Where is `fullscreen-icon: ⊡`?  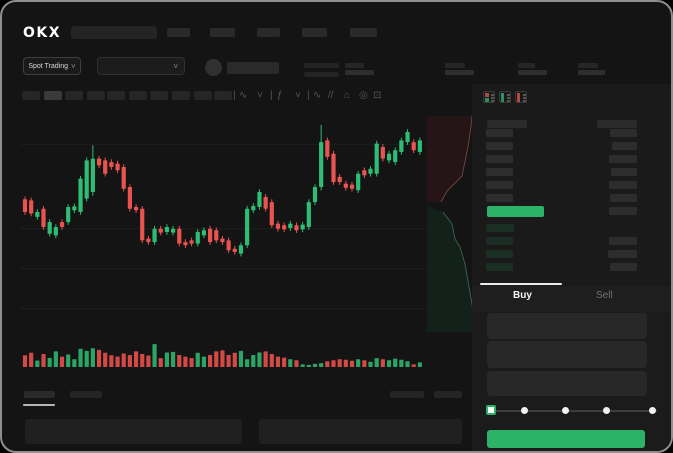
fullscreen-icon: ⊡ is located at coordinates (377, 95).